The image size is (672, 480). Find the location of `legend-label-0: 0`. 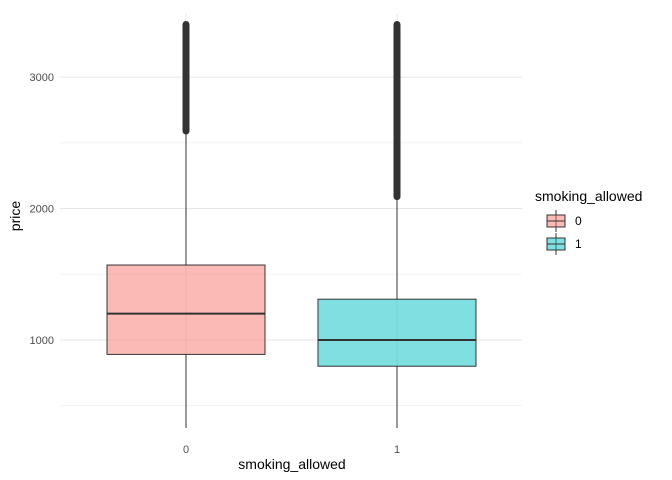

legend-label-0: 0 is located at coordinates (578, 221).